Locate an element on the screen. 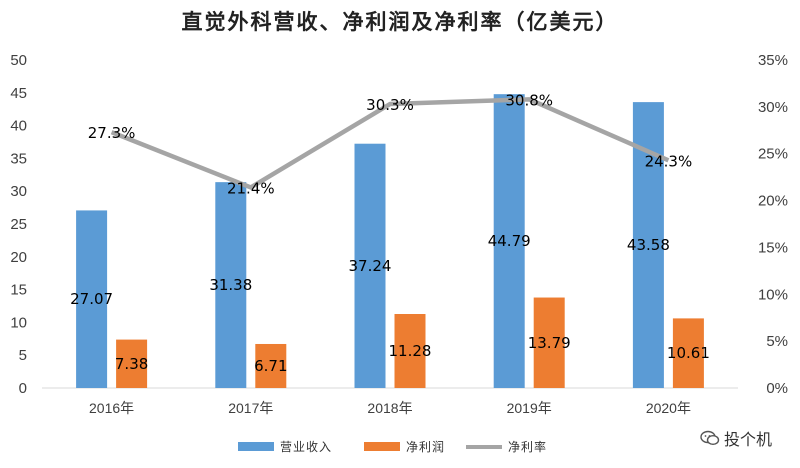  x-tick-label: 2017年 is located at coordinates (250, 408).